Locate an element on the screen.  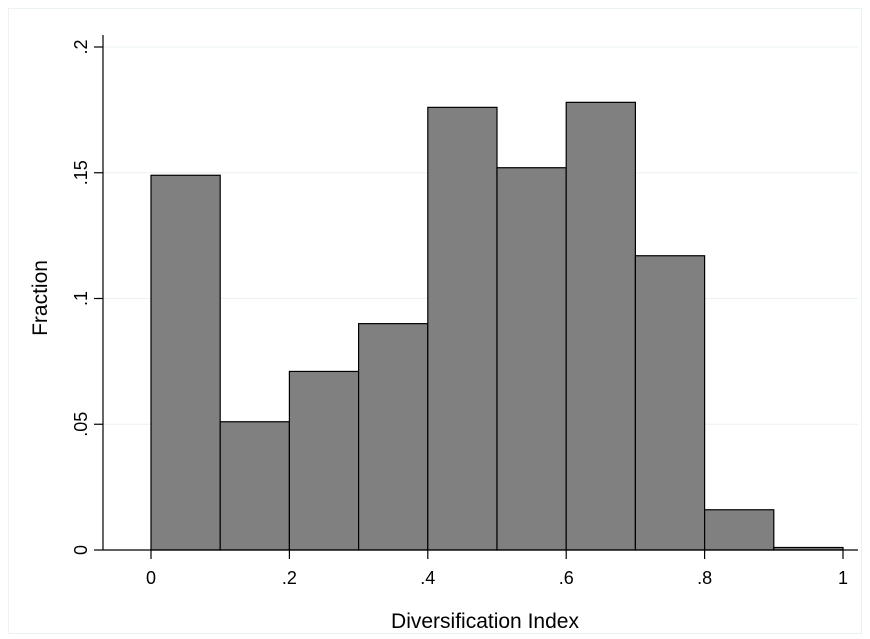
x-tick-label-5: 1 is located at coordinates (843, 578).